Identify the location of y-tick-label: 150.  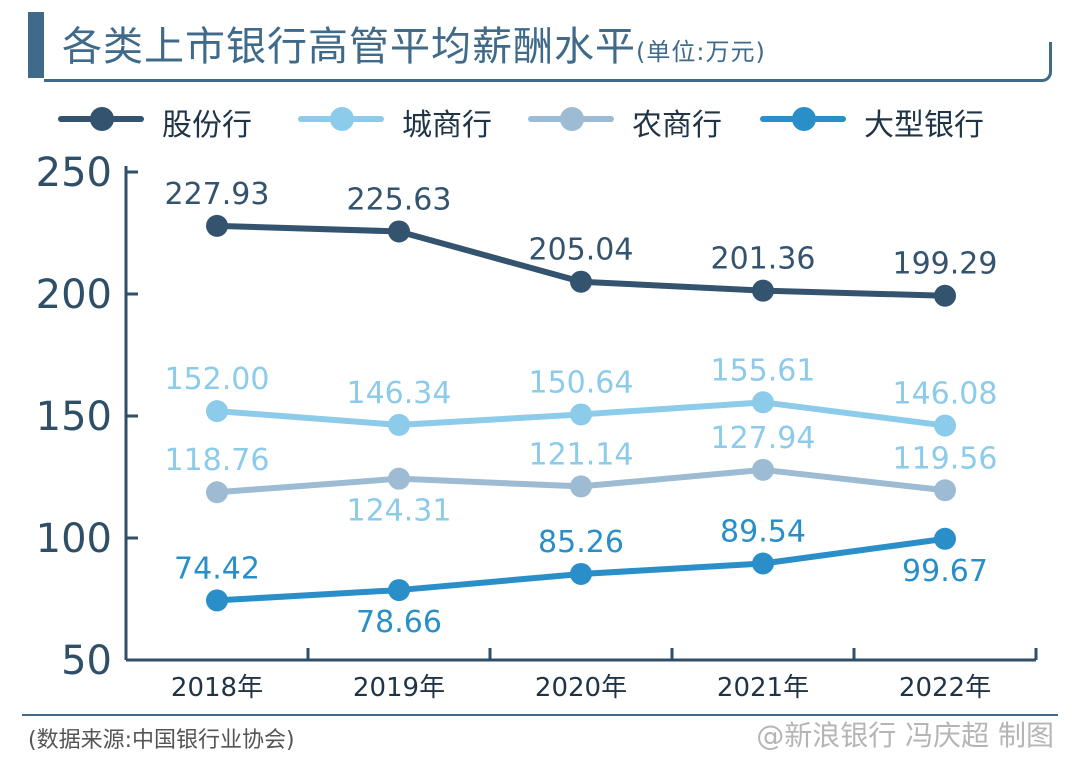
(74, 417).